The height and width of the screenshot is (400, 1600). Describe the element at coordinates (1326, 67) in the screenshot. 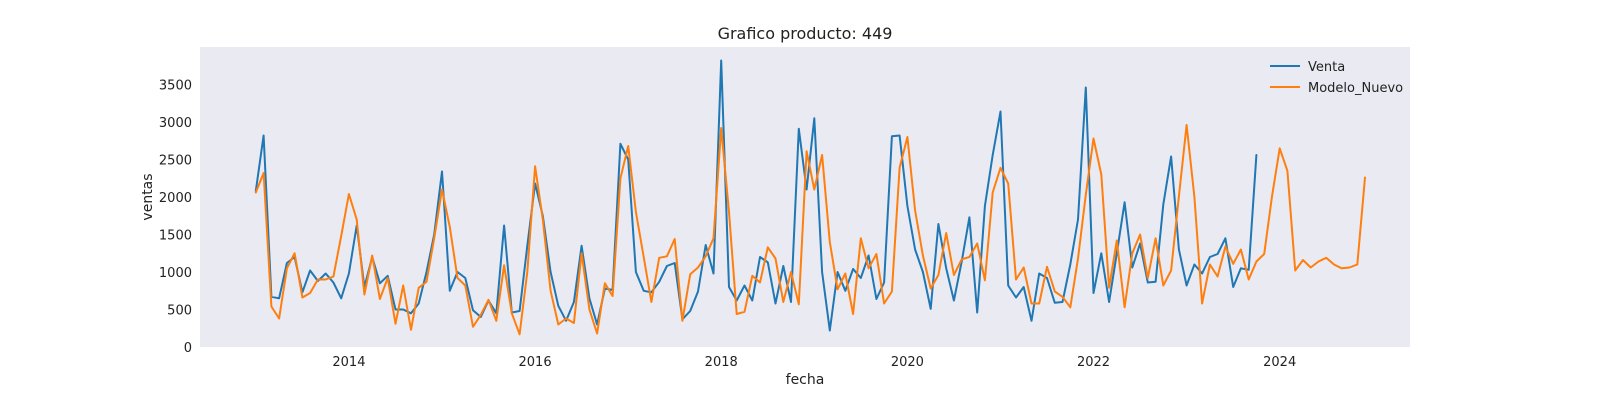

I see `legend-label-venta: Venta` at that location.